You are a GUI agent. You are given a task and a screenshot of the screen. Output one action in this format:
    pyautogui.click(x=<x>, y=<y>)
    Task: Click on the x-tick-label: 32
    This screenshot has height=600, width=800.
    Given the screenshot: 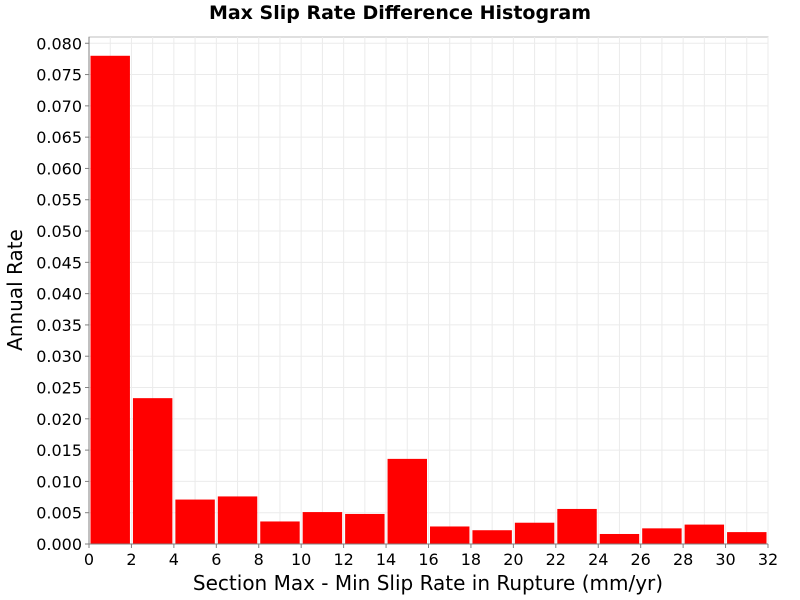 What is the action you would take?
    pyautogui.click(x=768, y=559)
    